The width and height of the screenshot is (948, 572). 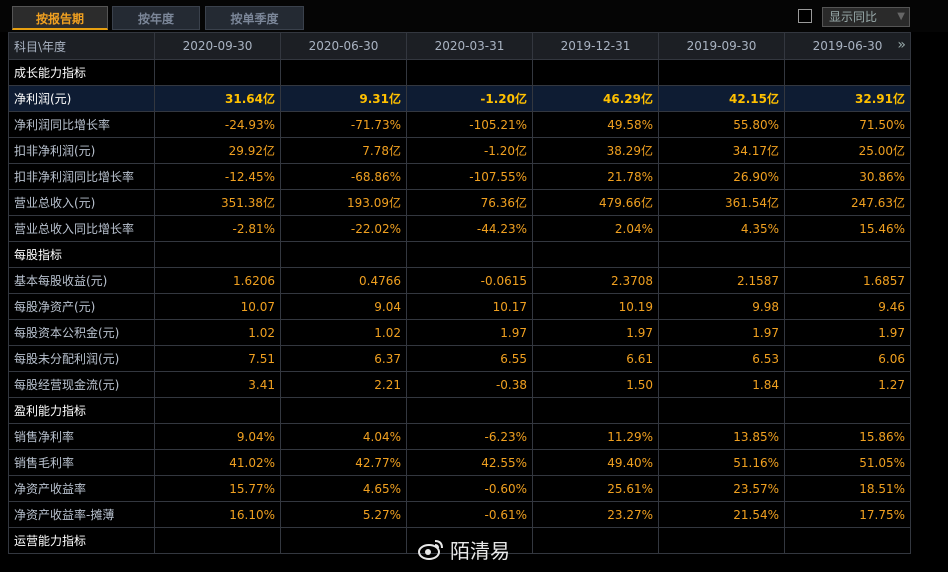 I want to click on cell-value: 51.16%, so click(x=721, y=462).